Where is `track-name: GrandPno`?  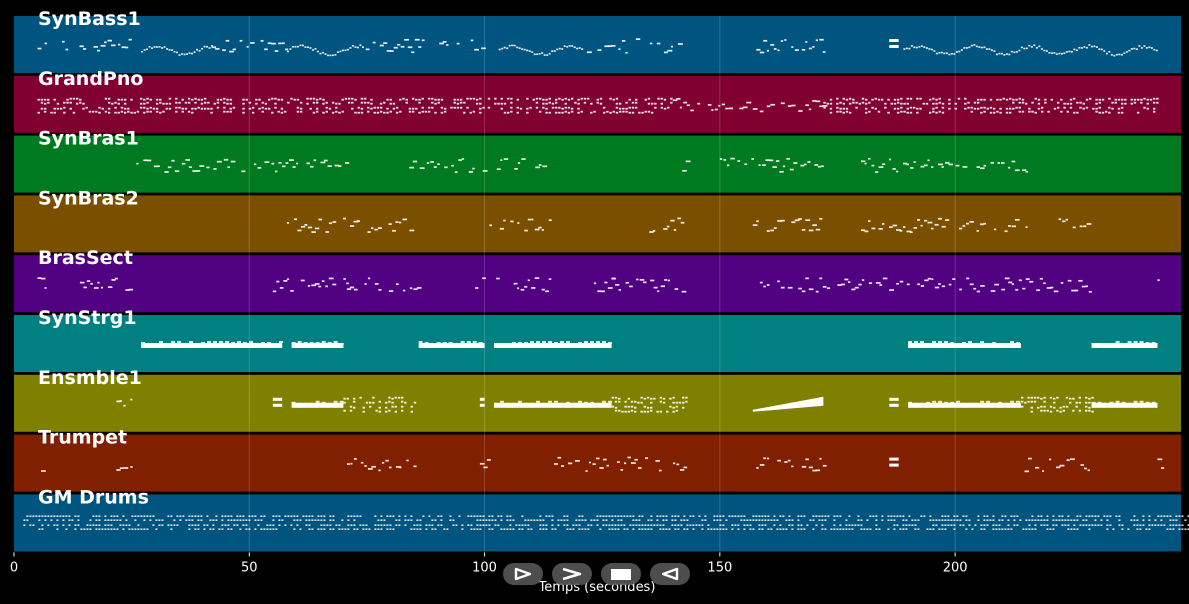
track-name: GrandPno is located at coordinates (90, 79).